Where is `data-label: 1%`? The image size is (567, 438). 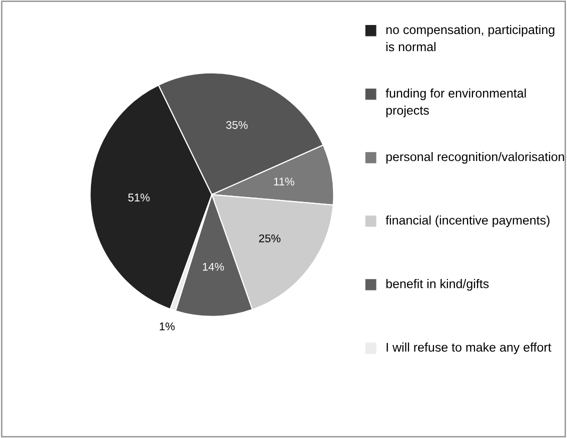 data-label: 1% is located at coordinates (167, 326).